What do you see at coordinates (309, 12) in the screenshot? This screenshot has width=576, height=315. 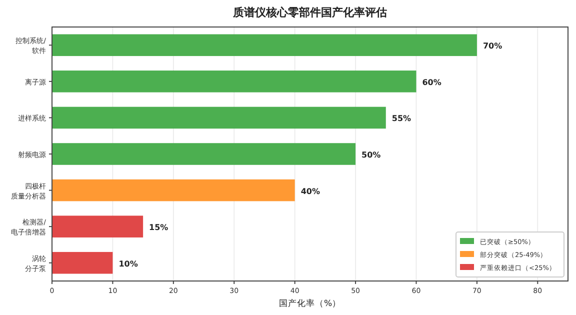 I see `chart-title: 质谱仪核心零部件国产化率评估` at bounding box center [309, 12].